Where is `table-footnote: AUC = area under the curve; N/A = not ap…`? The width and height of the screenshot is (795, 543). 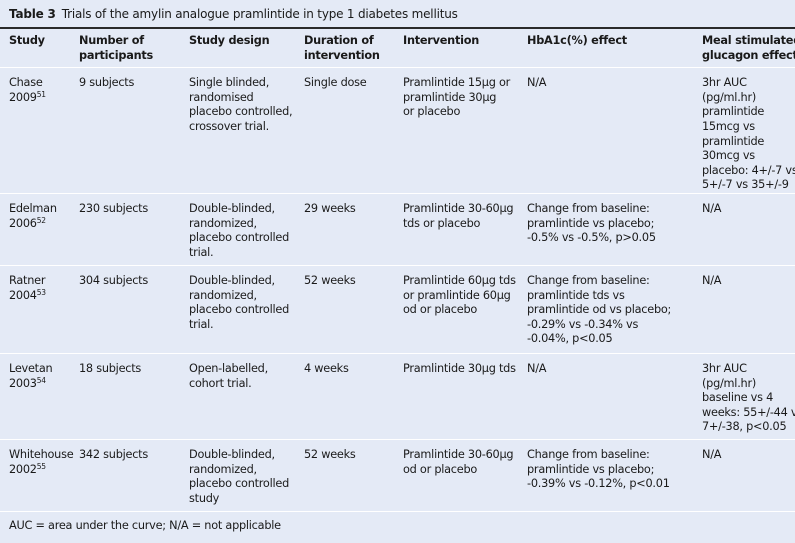
table-footnote: AUC = area under the curve; N/A = not ap… is located at coordinates (145, 525).